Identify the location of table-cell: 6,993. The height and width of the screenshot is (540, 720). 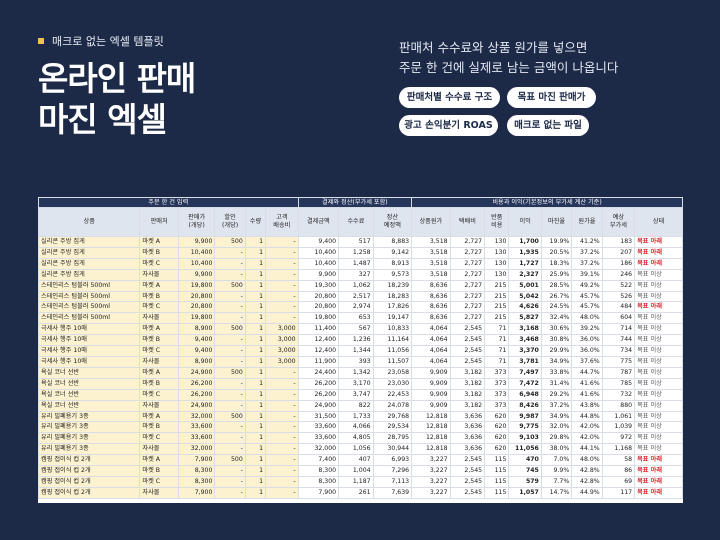
(392, 460).